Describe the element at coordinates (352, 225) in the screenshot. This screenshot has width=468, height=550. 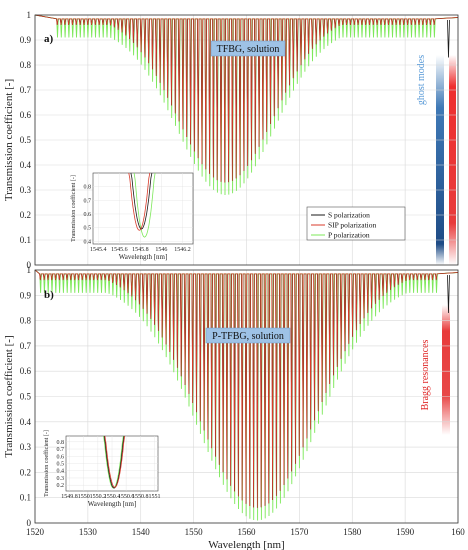
I see `legend-entry: SIP polarization` at that location.